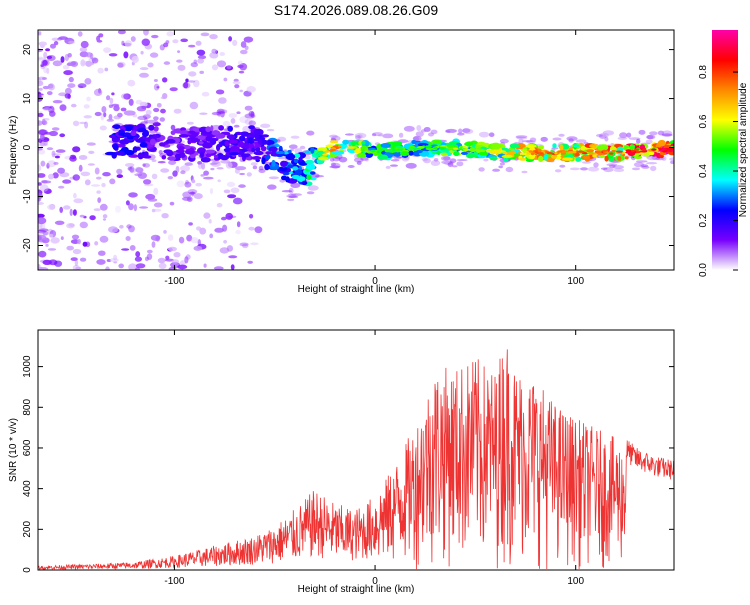  What do you see at coordinates (356, 589) in the screenshot?
I see `snr-x-label: Height of straight line (km)` at bounding box center [356, 589].